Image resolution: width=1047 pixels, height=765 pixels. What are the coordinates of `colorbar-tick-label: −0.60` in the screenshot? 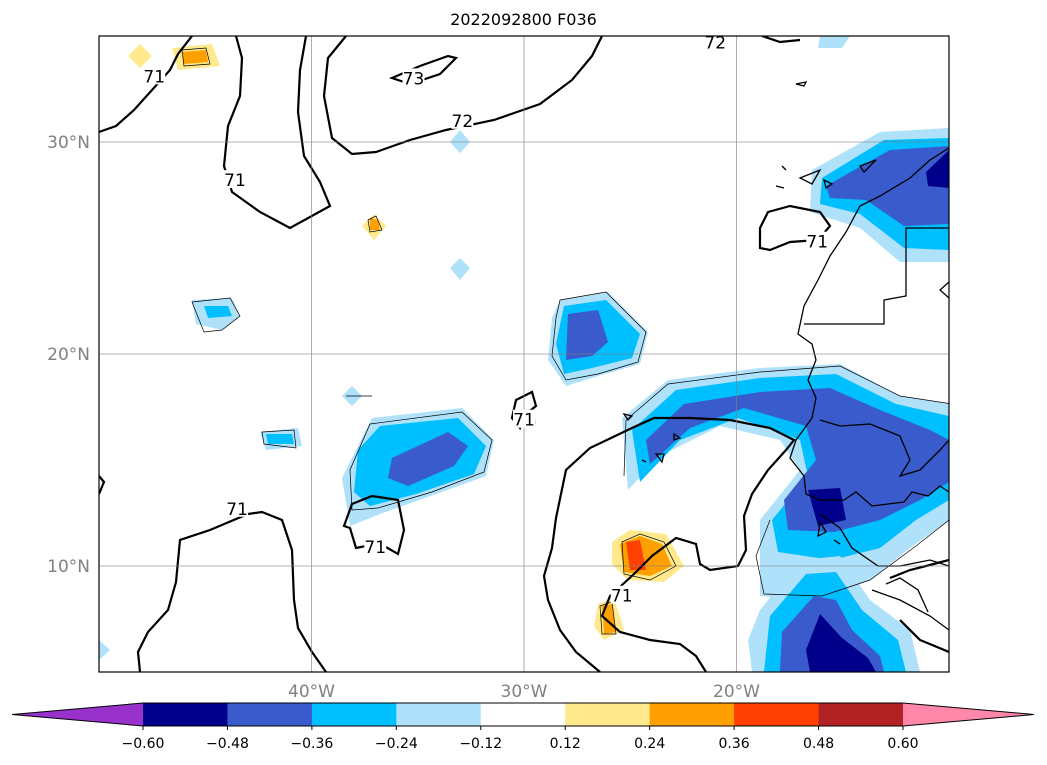 It's located at (143, 744).